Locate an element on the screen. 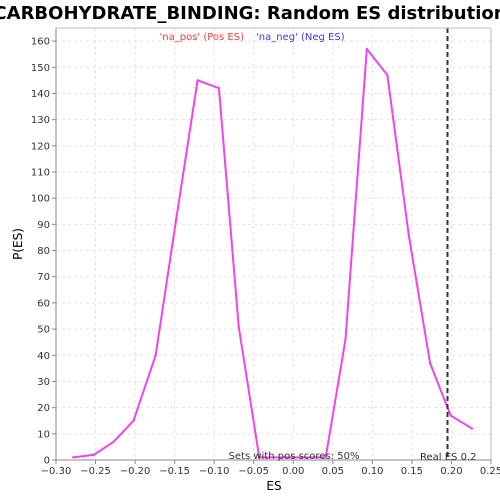 This screenshot has height=500, width=500. y-tick-labels: 0 10 20 30 40 50 60 70 80 90 100 110 120 130 140 150 160 is located at coordinates (40, 252).